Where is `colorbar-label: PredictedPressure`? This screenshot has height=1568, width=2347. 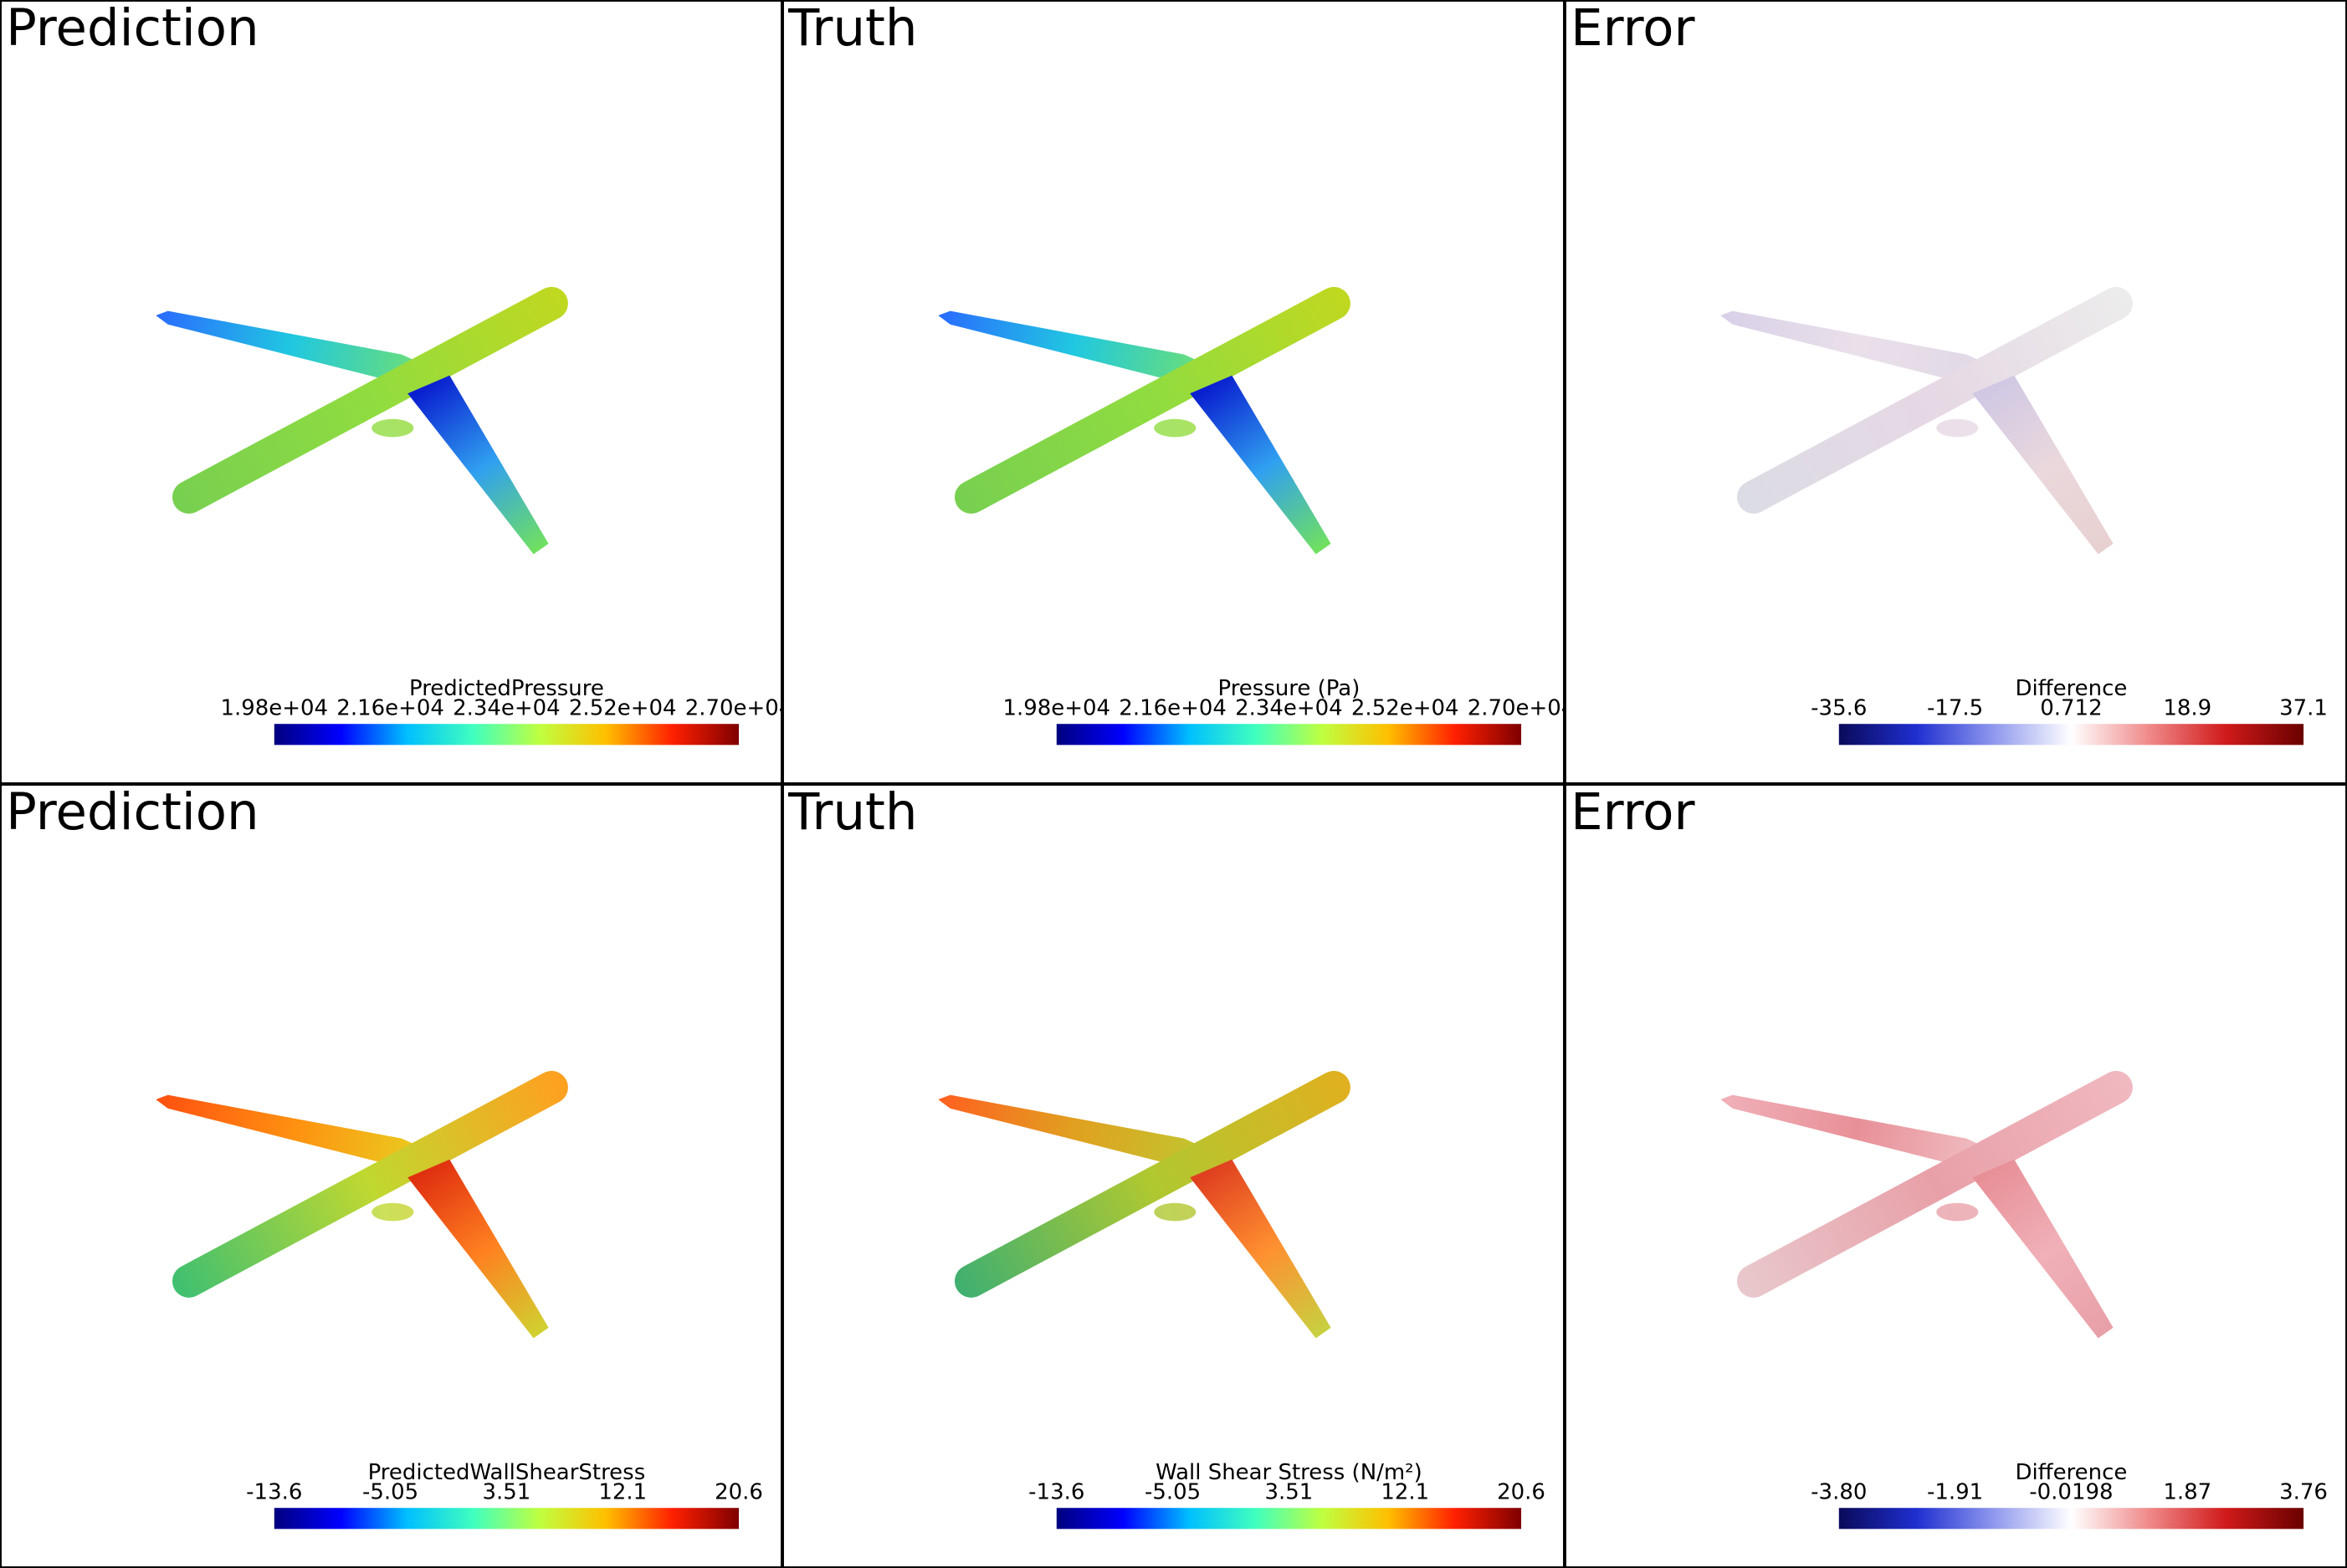
colorbar-label: PredictedPressure is located at coordinates (506, 688).